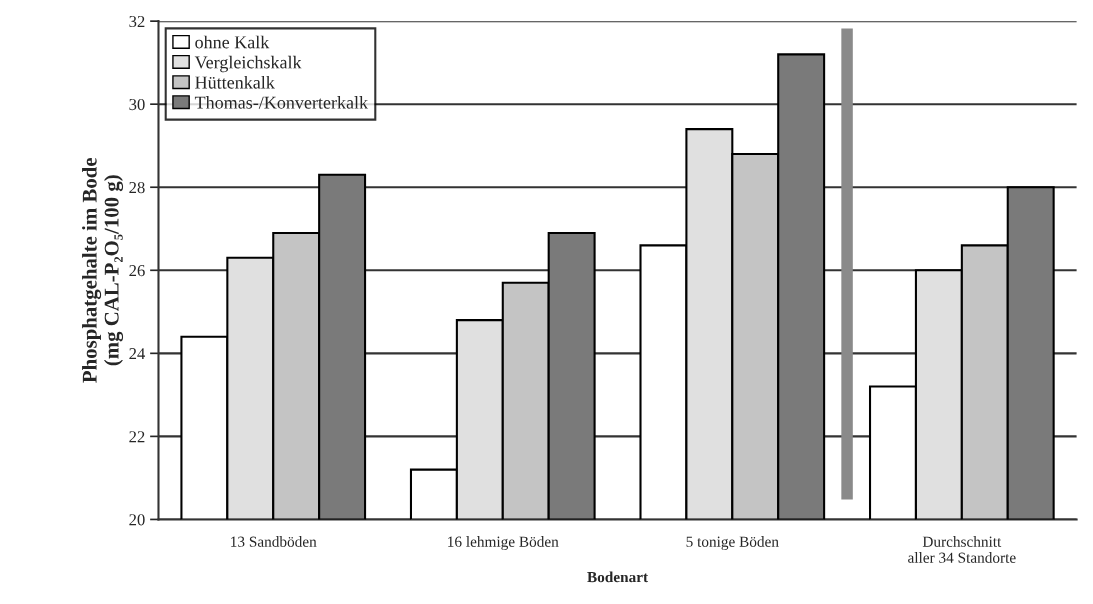 The height and width of the screenshot is (604, 1093). What do you see at coordinates (137, 21) in the screenshot?
I see `y-tick-label: 32` at bounding box center [137, 21].